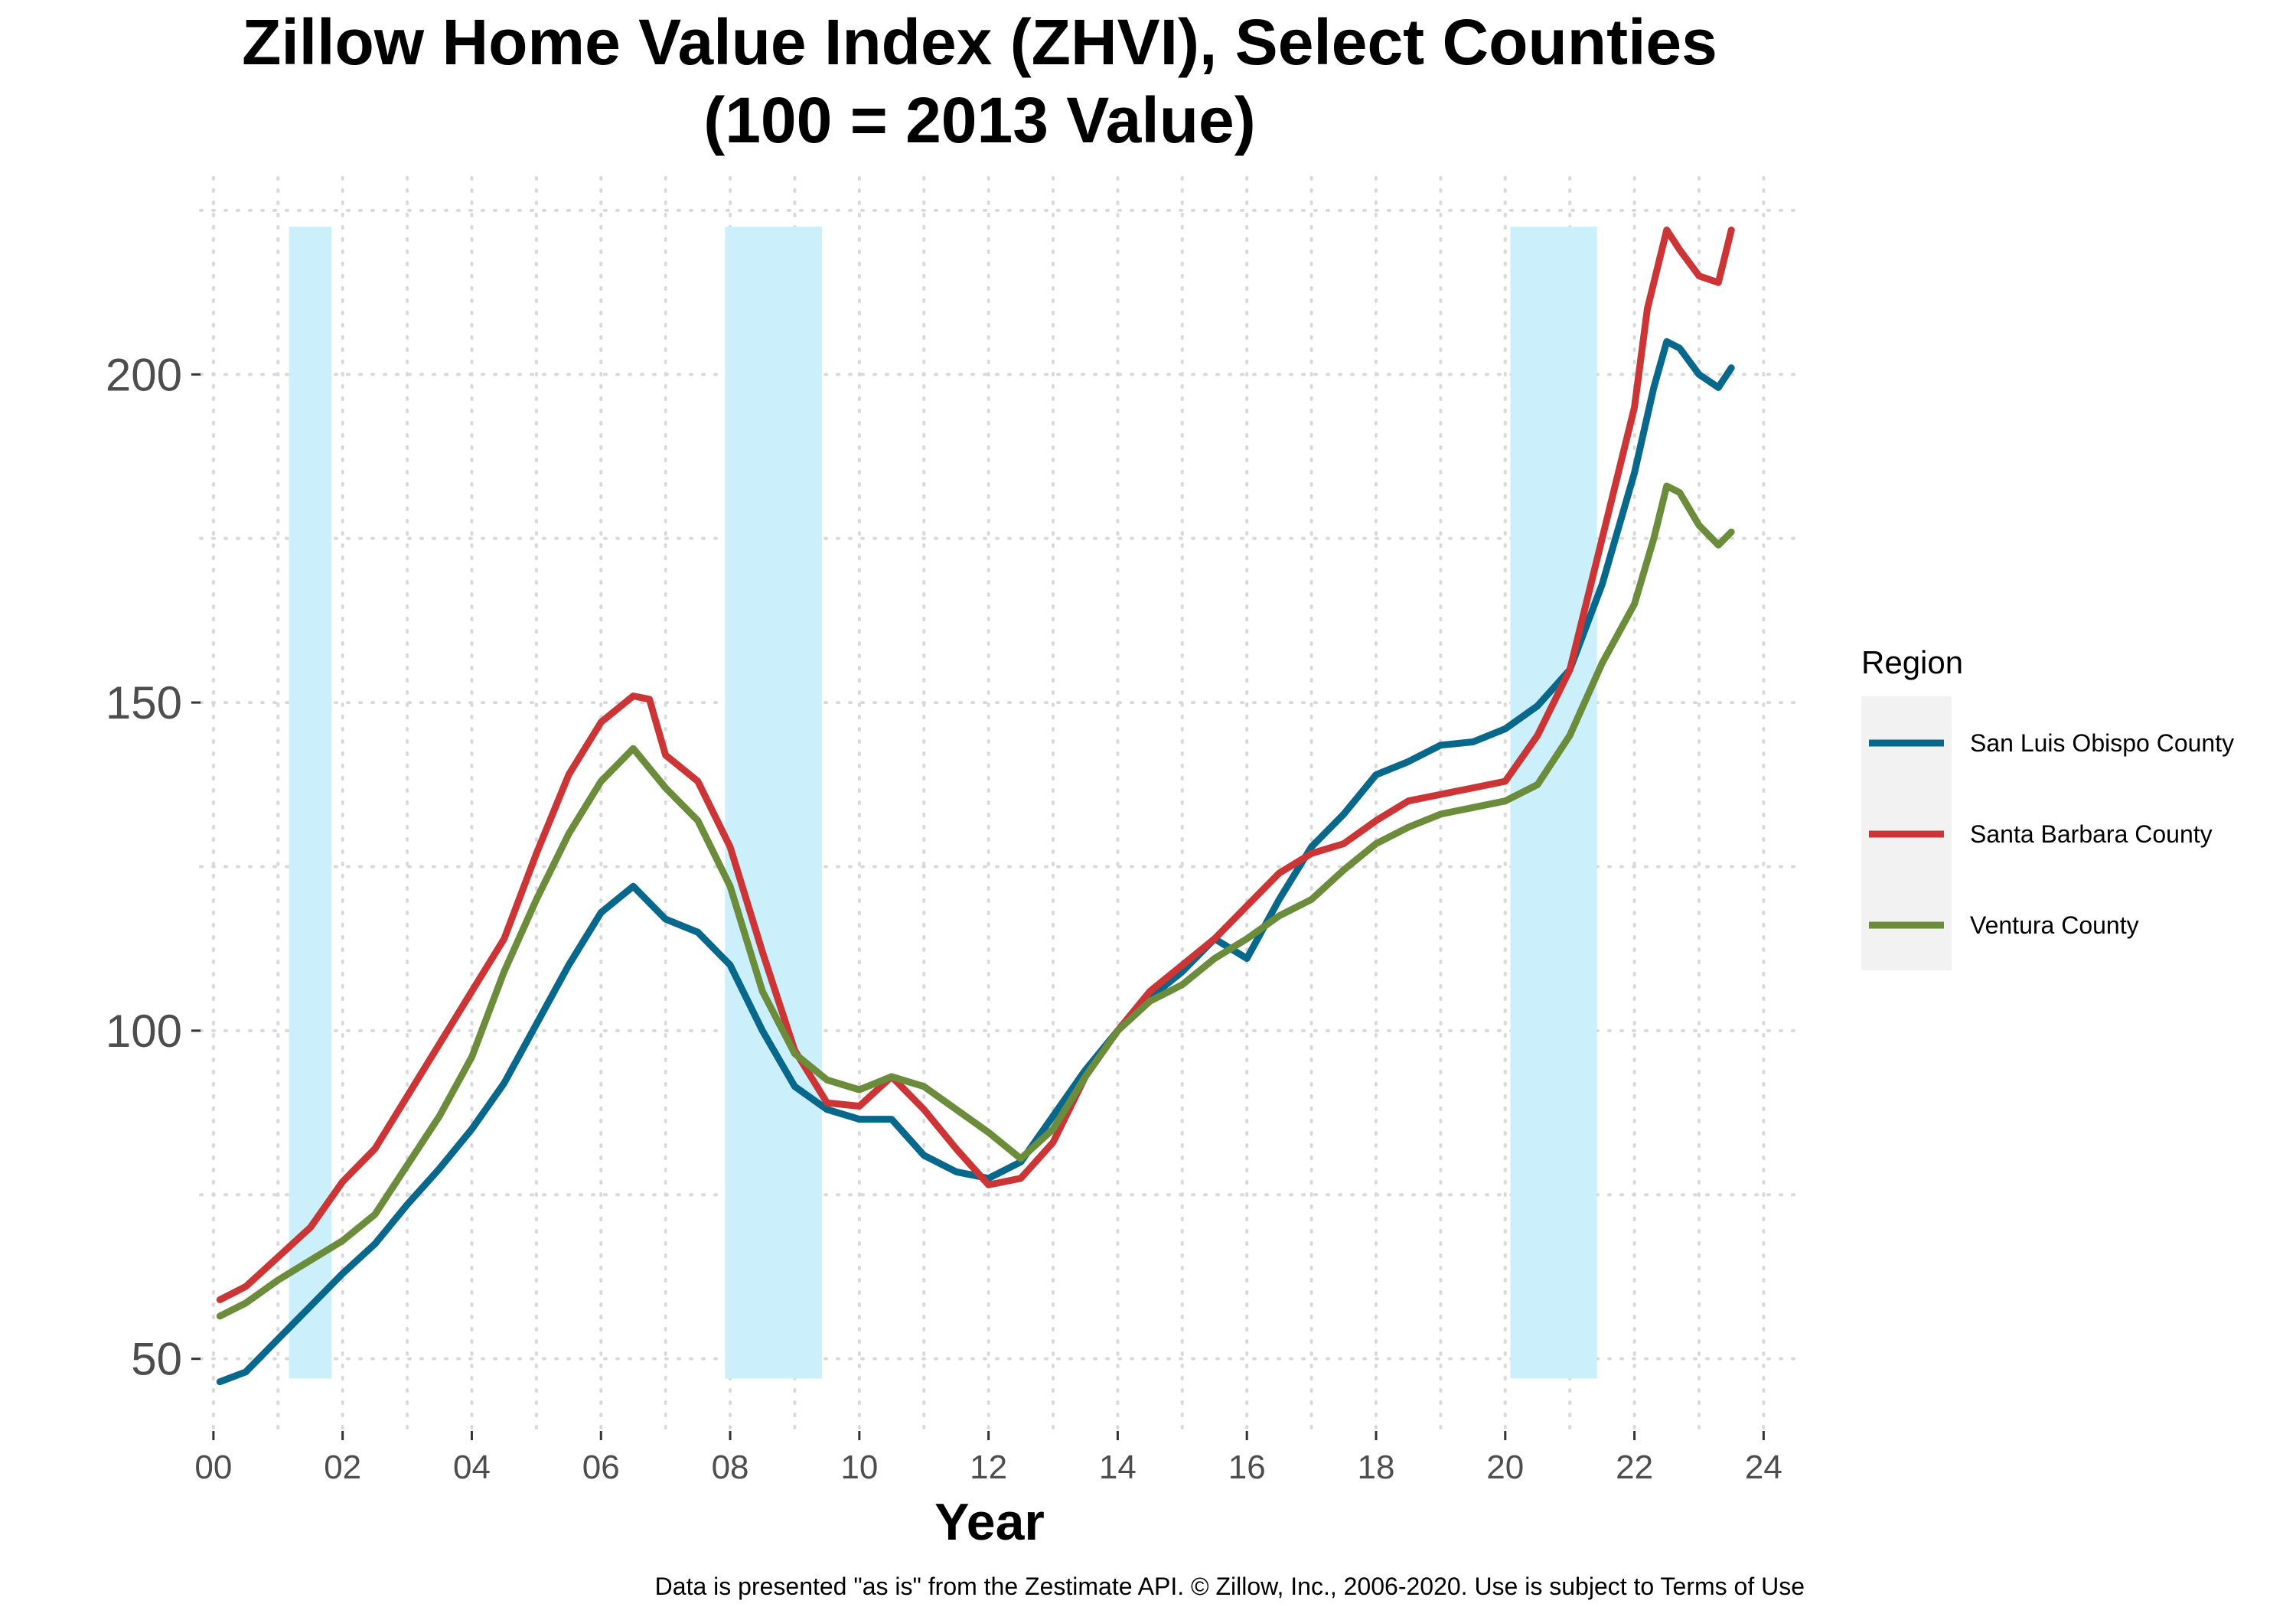 Image resolution: width=2296 pixels, height=1607 pixels. Describe the element at coordinates (601, 1467) in the screenshot. I see `x-tick-label: 06` at that location.